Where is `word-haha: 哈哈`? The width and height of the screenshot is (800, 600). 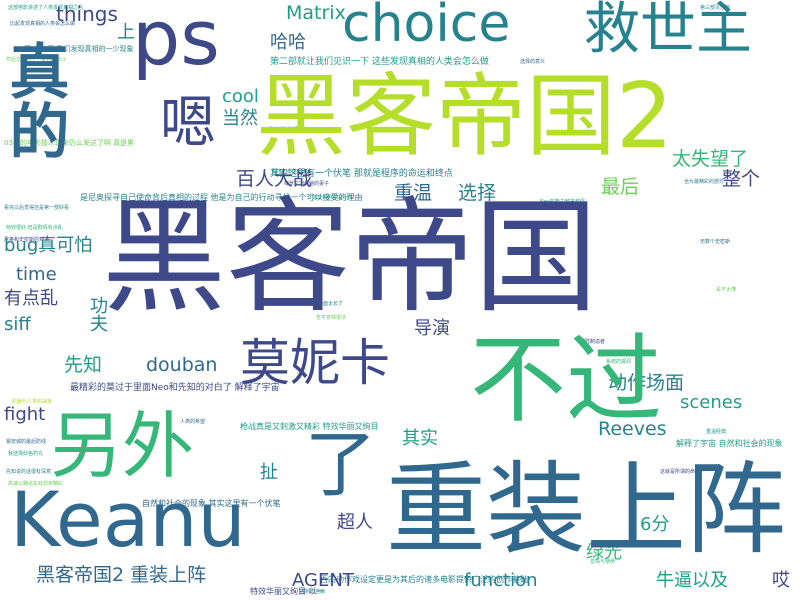 word-haha: 哈哈 is located at coordinates (288, 42).